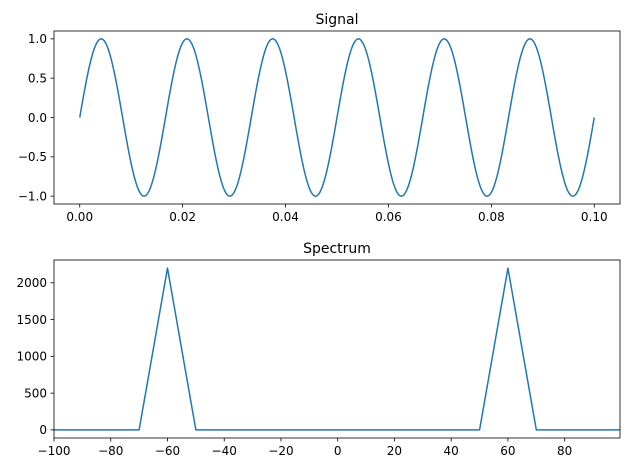 The width and height of the screenshot is (630, 469). What do you see at coordinates (167, 451) in the screenshot?
I see `spectrum-x-tick-label: −60` at bounding box center [167, 451].